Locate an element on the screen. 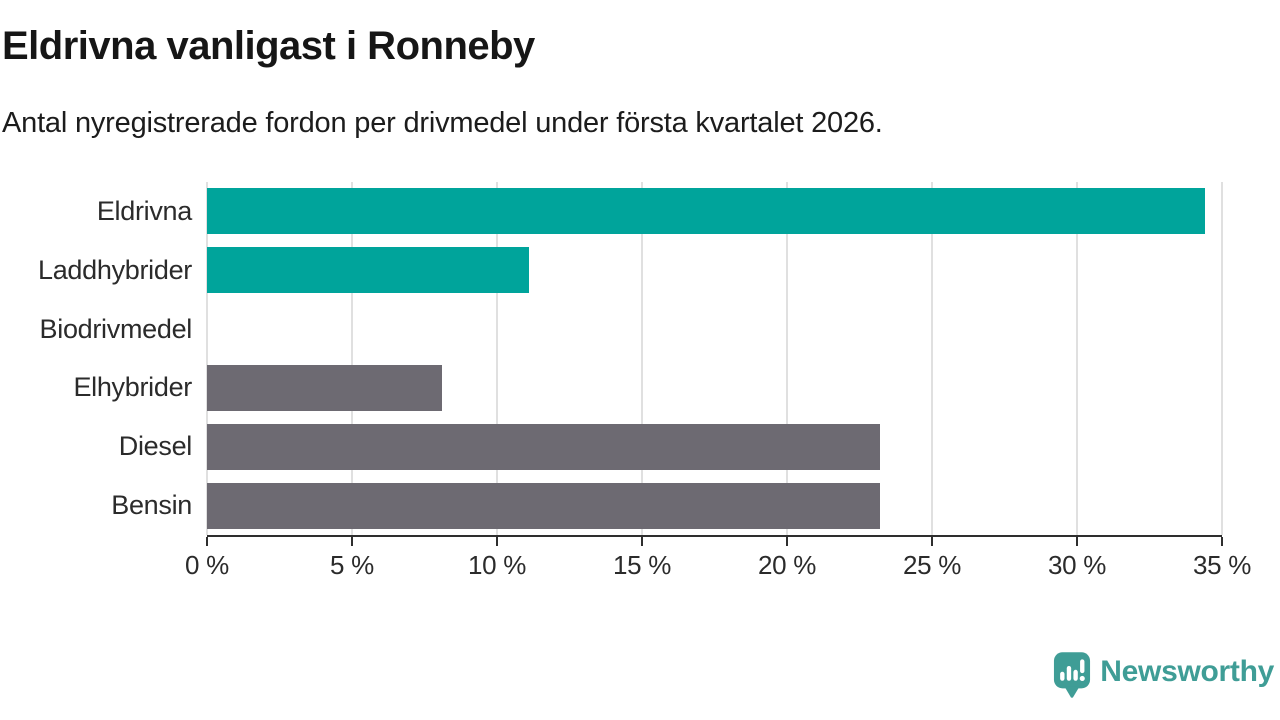 Image resolution: width=1280 pixels, height=720 pixels. bar-eldrivna is located at coordinates (706, 211).